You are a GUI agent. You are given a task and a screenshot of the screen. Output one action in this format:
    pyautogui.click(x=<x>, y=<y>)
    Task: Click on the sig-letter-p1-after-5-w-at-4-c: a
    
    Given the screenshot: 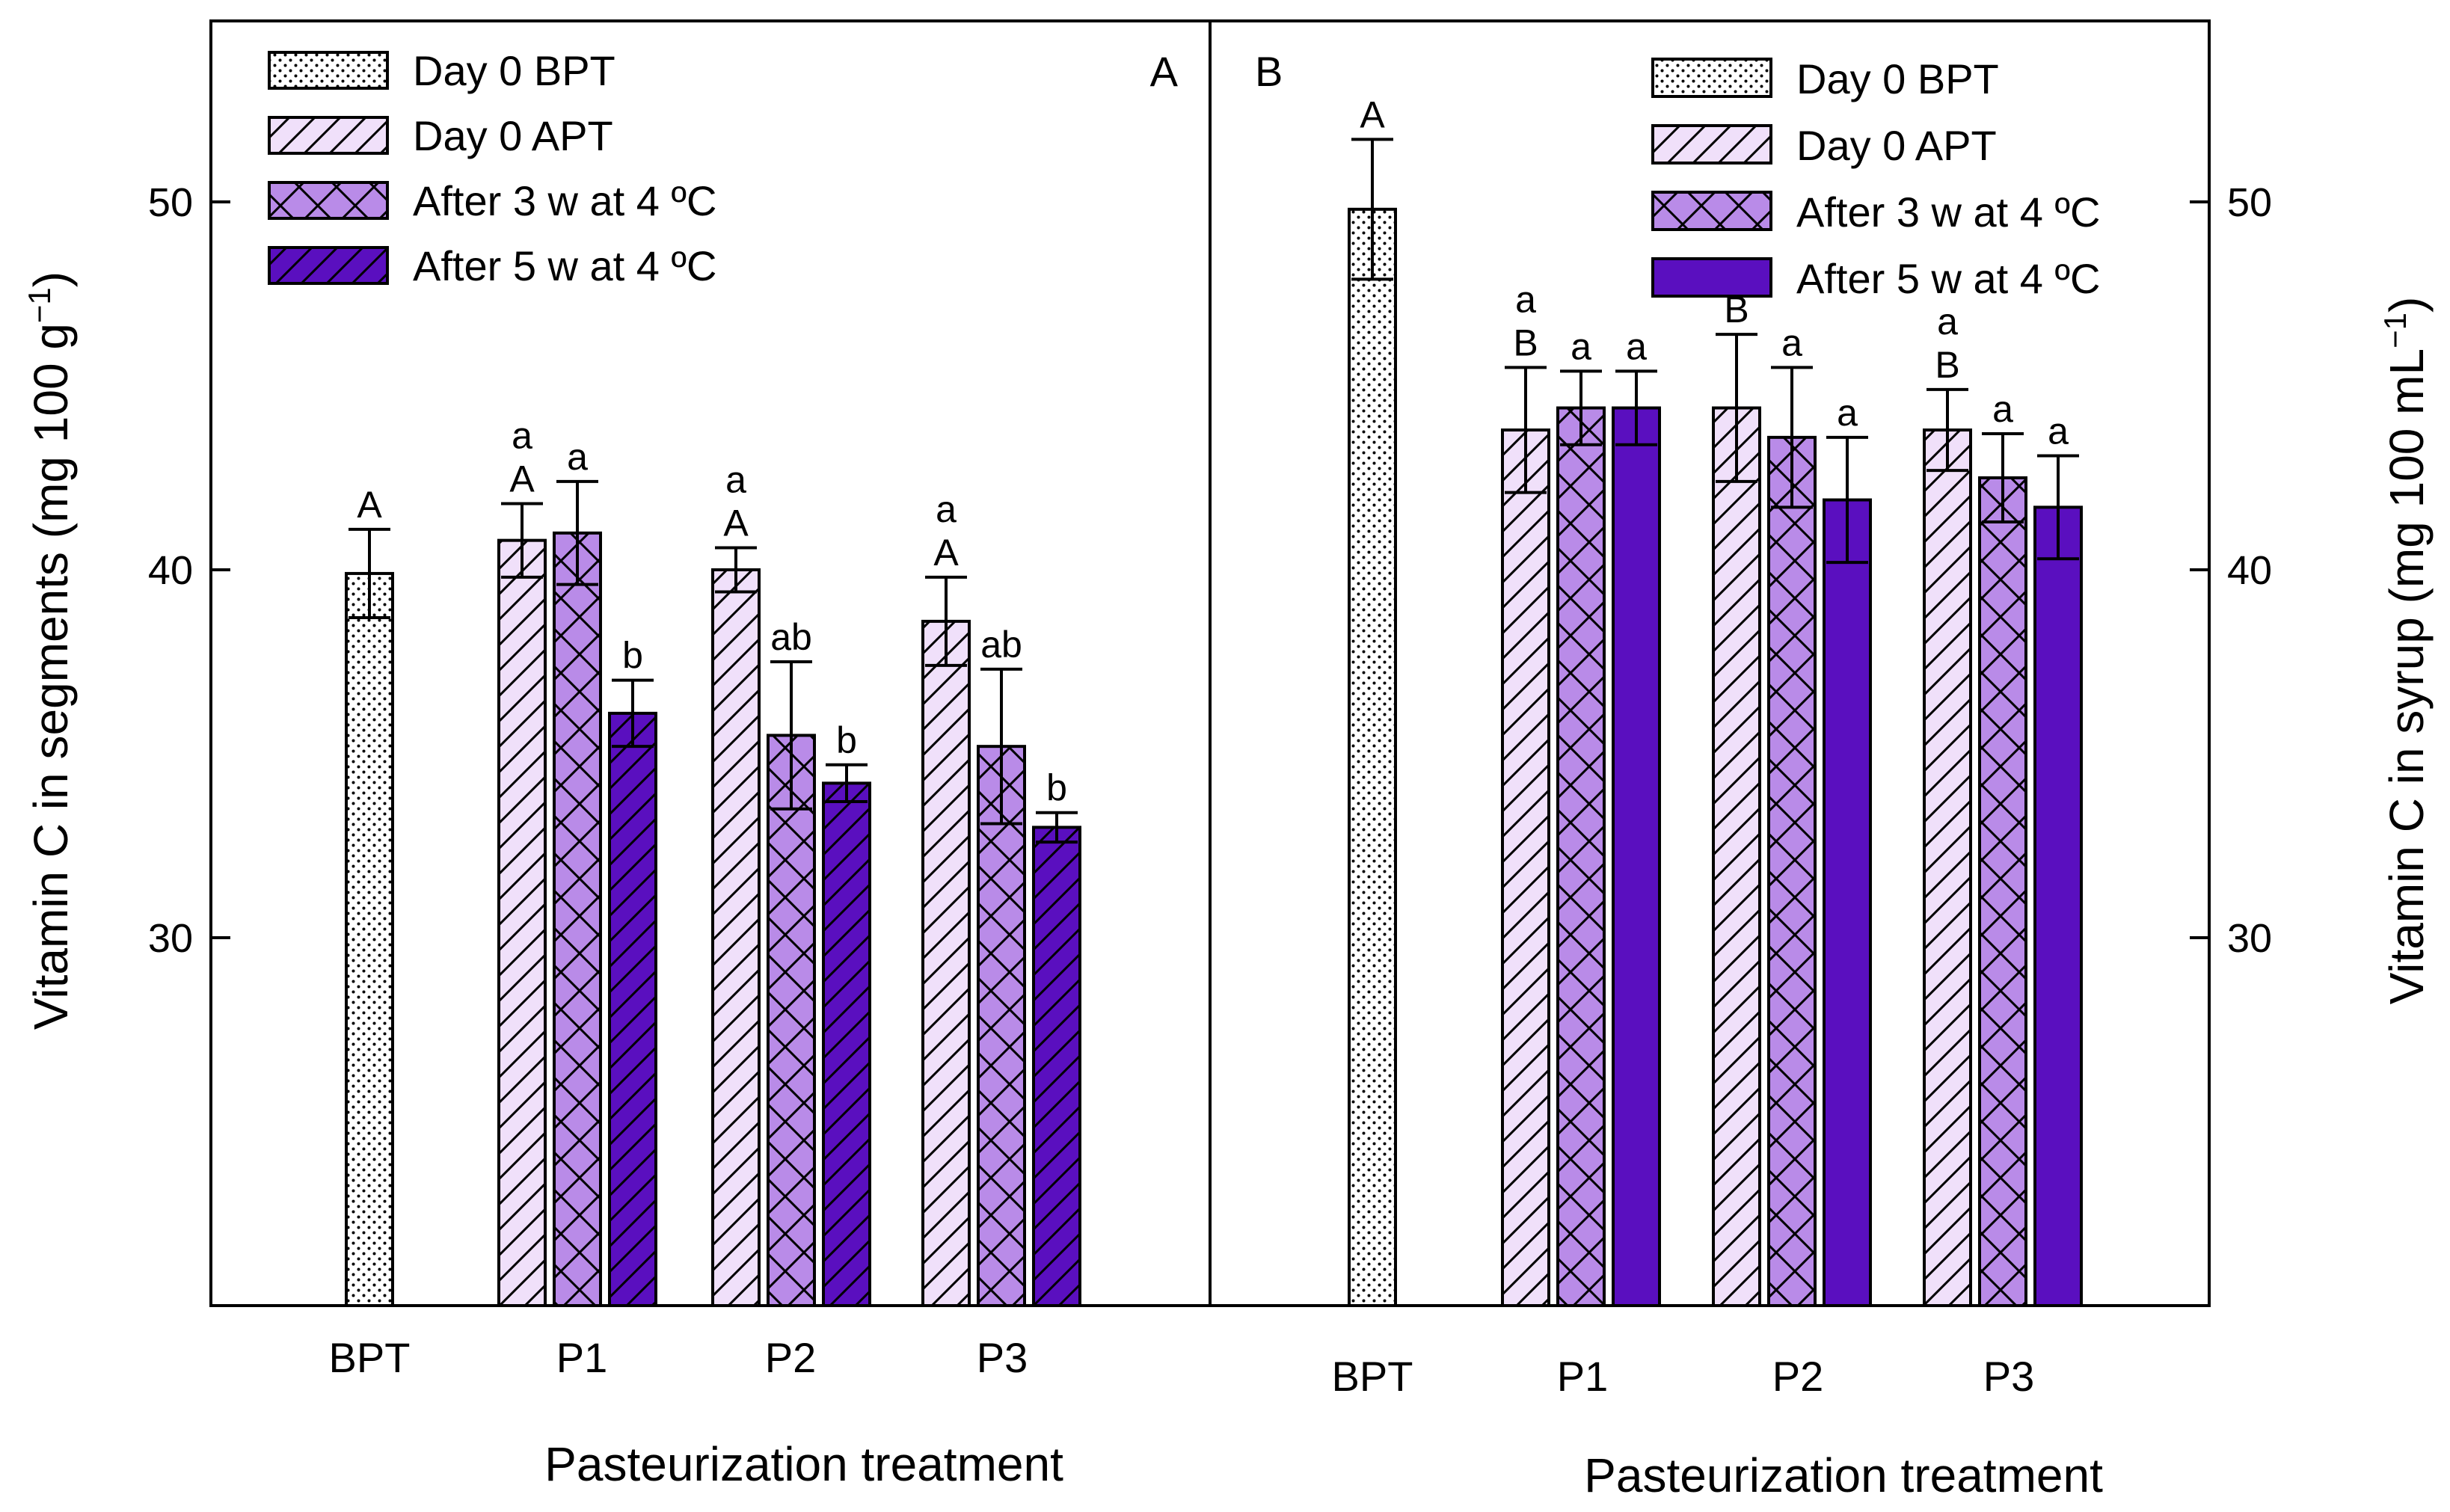 What is the action you would take?
    pyautogui.click(x=1636, y=346)
    